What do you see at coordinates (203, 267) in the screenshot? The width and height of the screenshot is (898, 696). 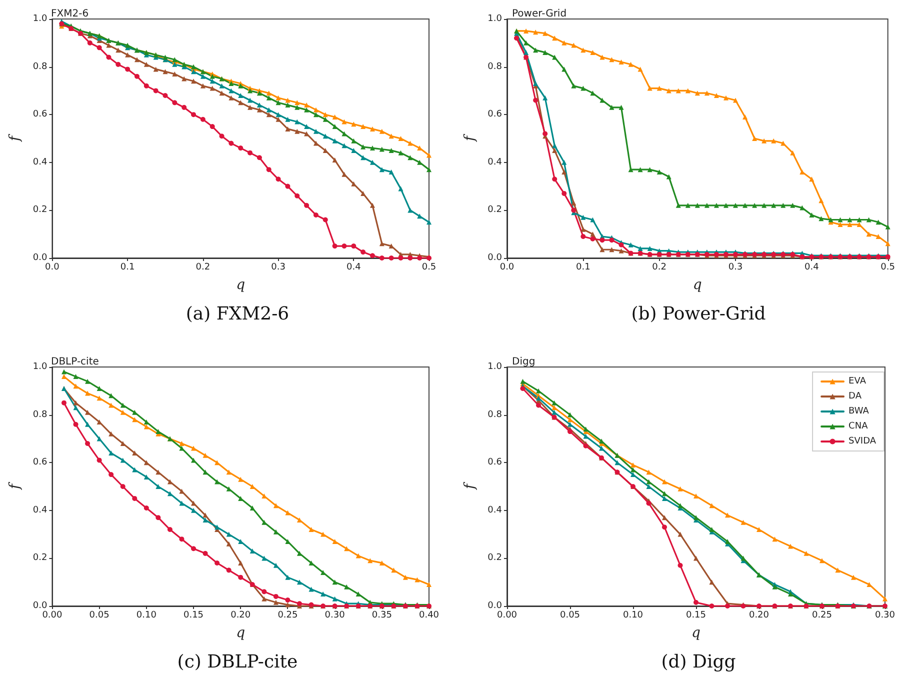 I see `x-tick-label: 0.2` at bounding box center [203, 267].